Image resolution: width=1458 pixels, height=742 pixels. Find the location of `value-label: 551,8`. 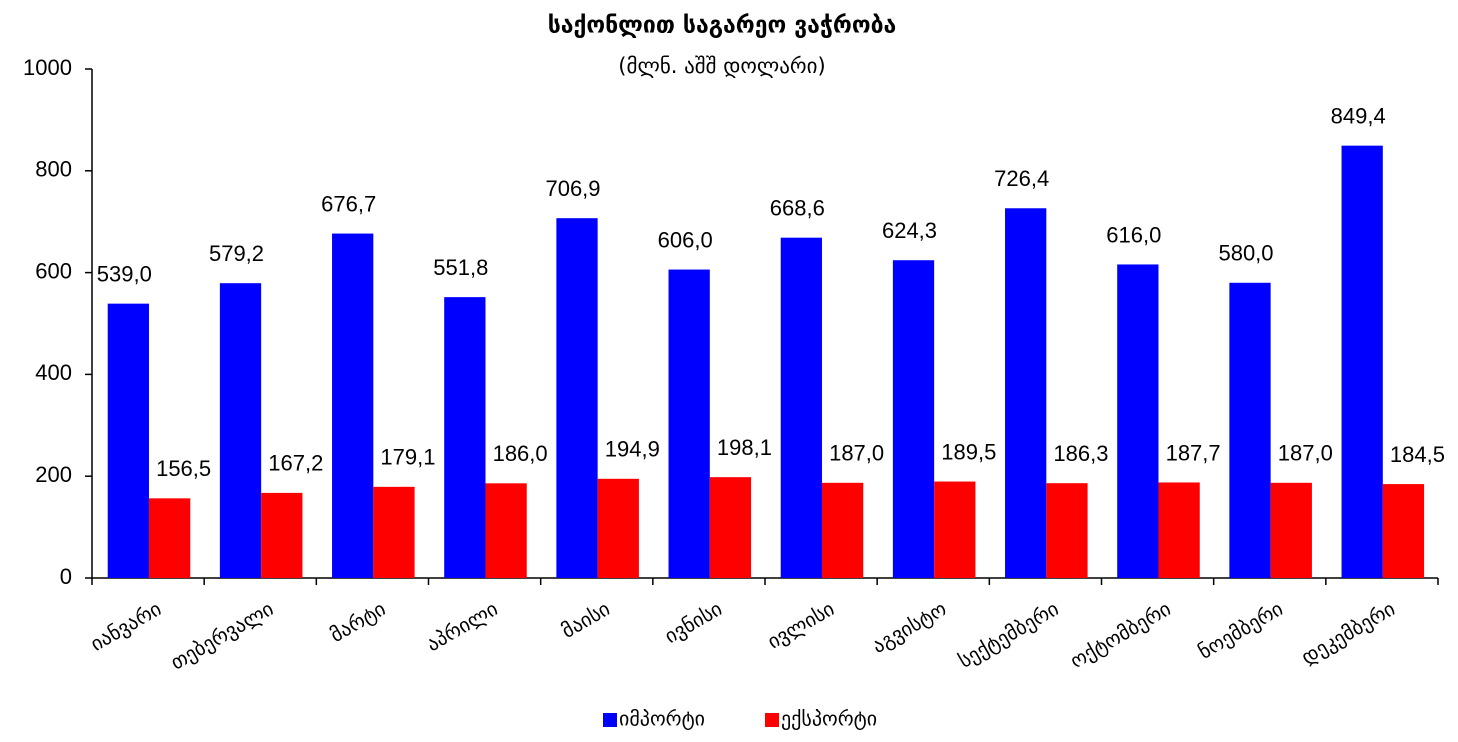

value-label: 551,8 is located at coordinates (460, 267).